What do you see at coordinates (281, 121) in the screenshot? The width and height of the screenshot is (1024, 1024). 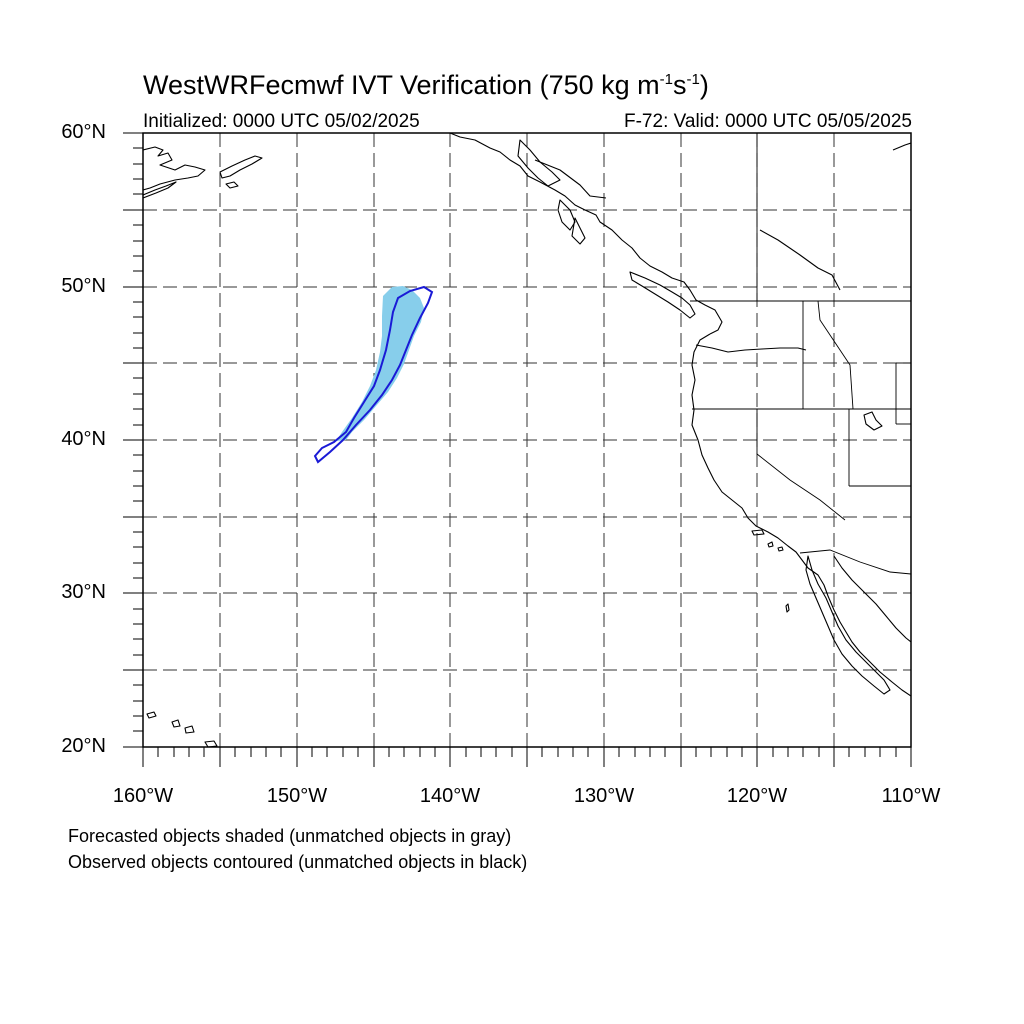 I see `initialized-time: Initialized: 0000 UTC 05/02/2025` at bounding box center [281, 121].